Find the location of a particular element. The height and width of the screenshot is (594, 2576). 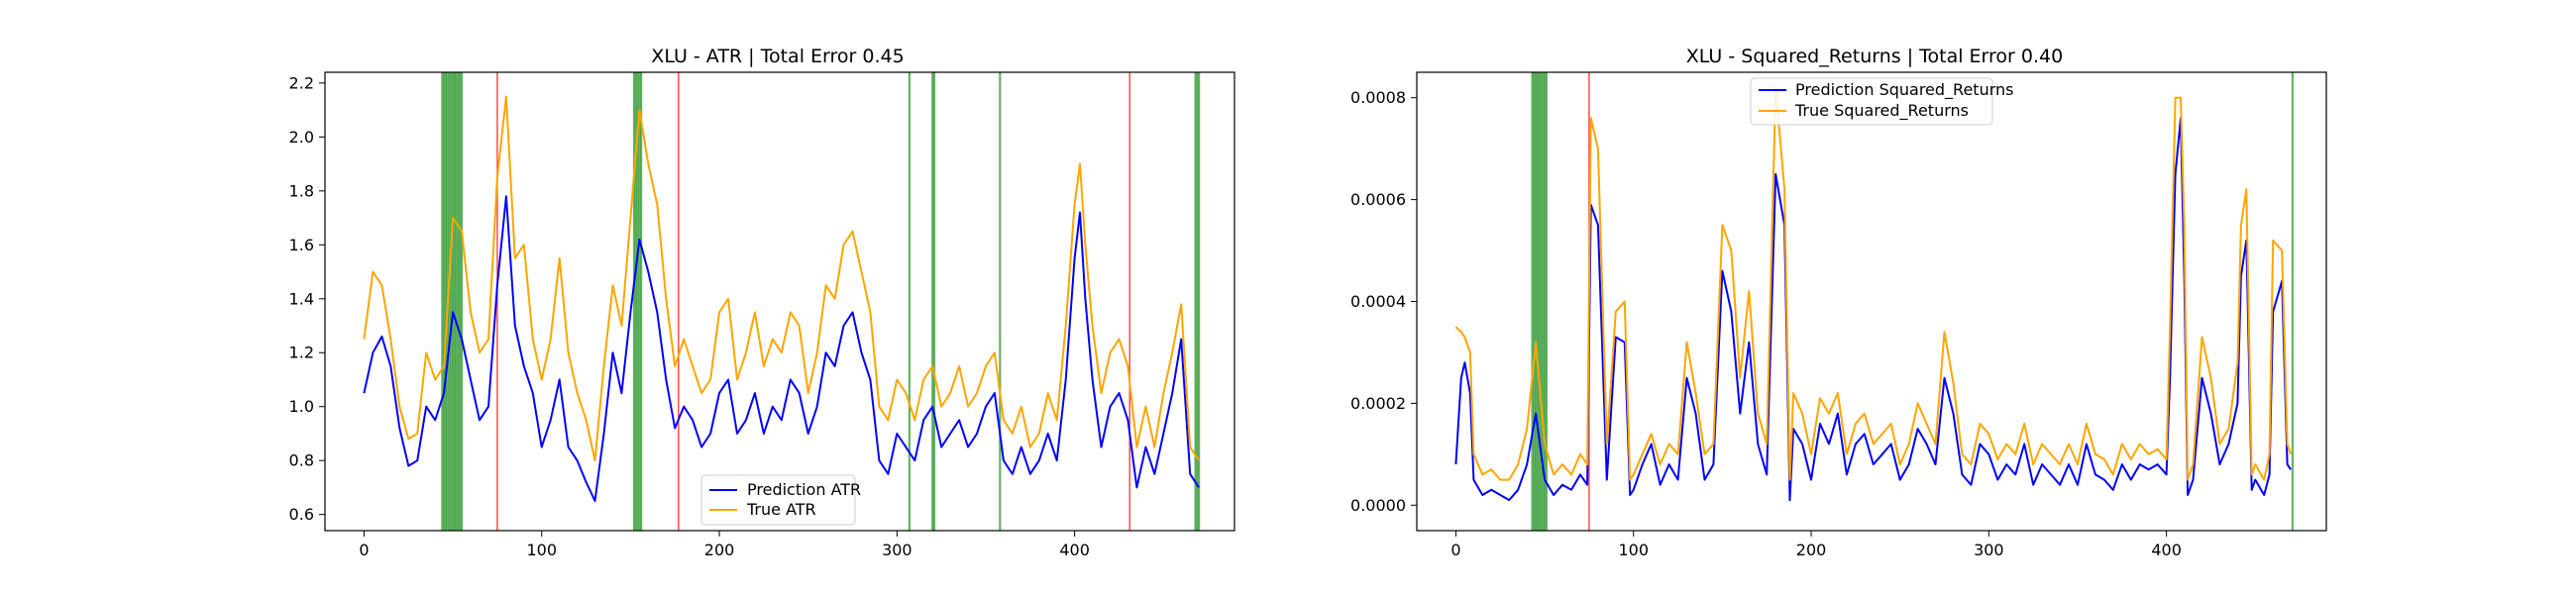

chart-atr-y-tick-label: 1.4 is located at coordinates (301, 299).